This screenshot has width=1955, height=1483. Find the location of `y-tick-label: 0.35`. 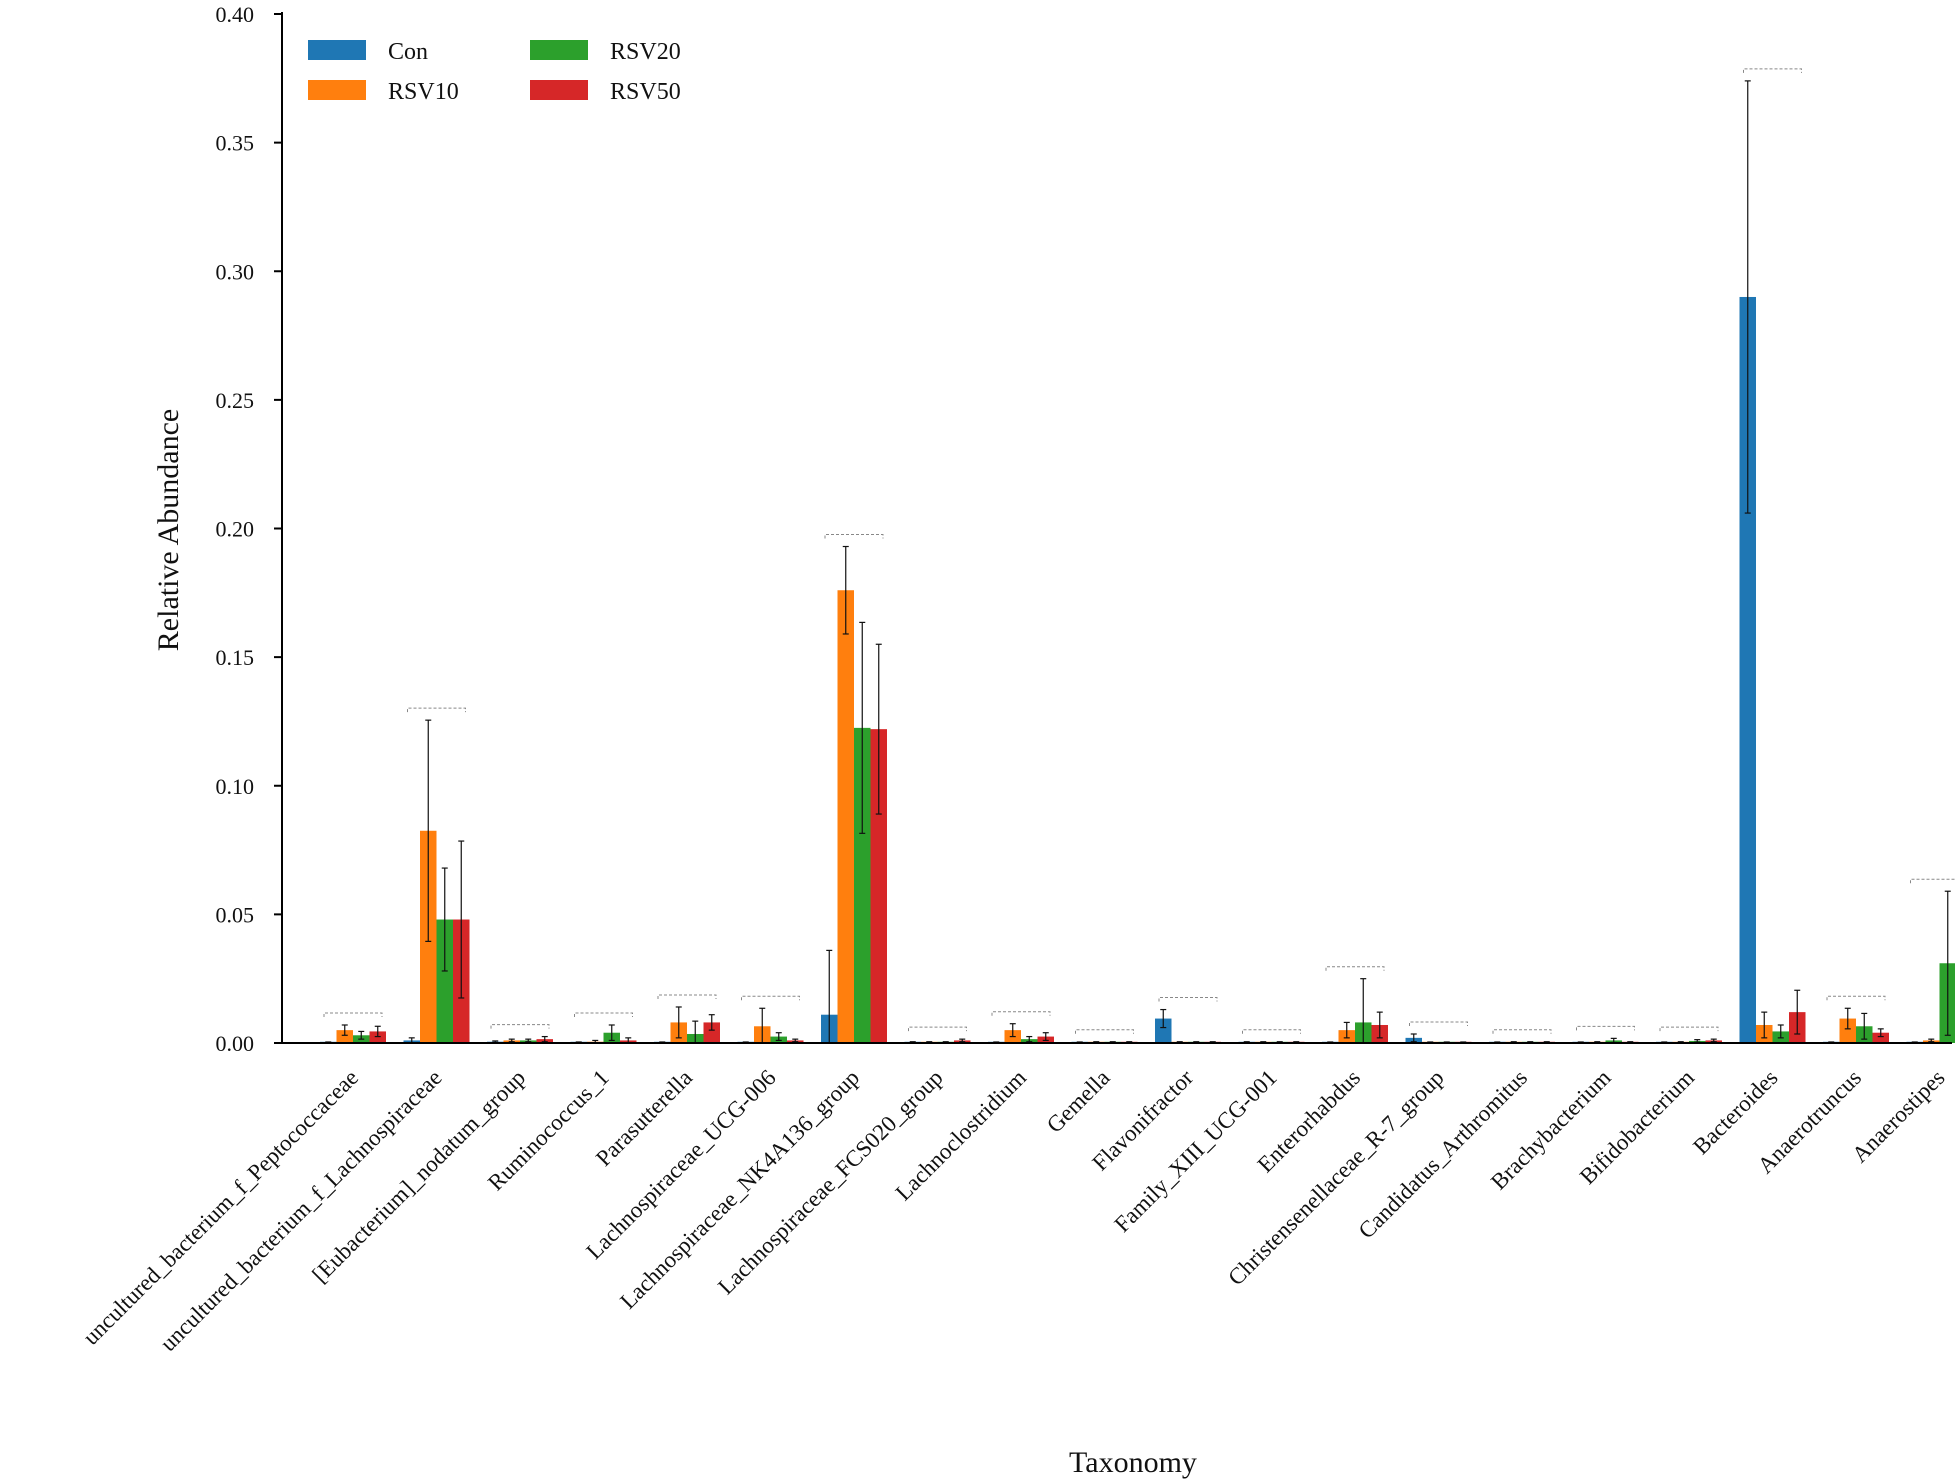

y-tick-label: 0.35 is located at coordinates (235, 143).